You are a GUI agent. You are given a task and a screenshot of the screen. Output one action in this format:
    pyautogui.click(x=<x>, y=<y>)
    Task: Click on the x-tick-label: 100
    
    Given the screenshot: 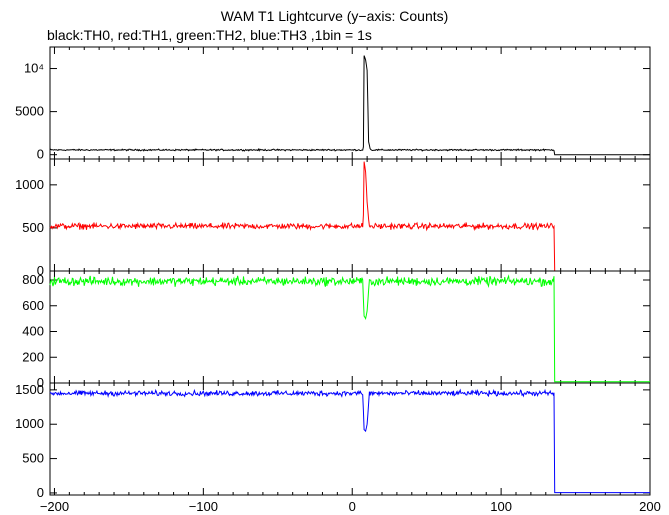 What is the action you would take?
    pyautogui.click(x=501, y=506)
    